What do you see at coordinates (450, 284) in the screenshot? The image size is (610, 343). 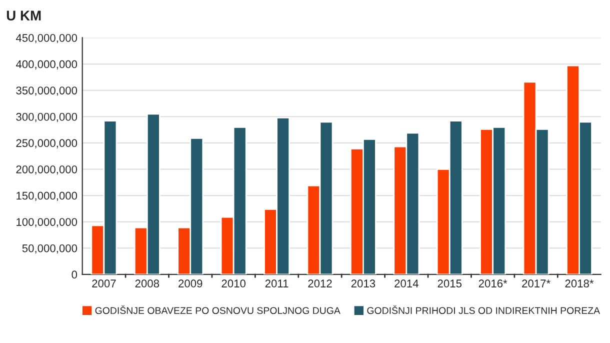 I see `x-tick-label: 2015` at bounding box center [450, 284].